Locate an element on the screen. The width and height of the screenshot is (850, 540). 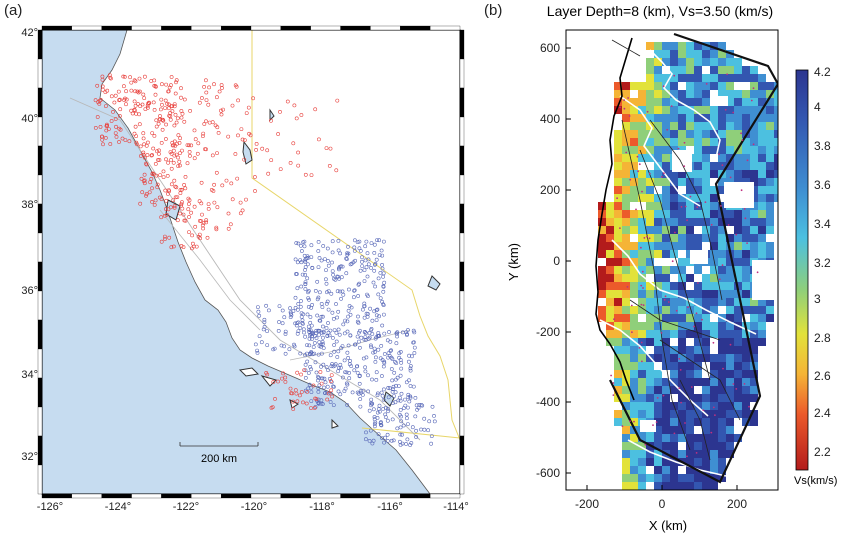
contour-line is located at coordinates (677, 458).